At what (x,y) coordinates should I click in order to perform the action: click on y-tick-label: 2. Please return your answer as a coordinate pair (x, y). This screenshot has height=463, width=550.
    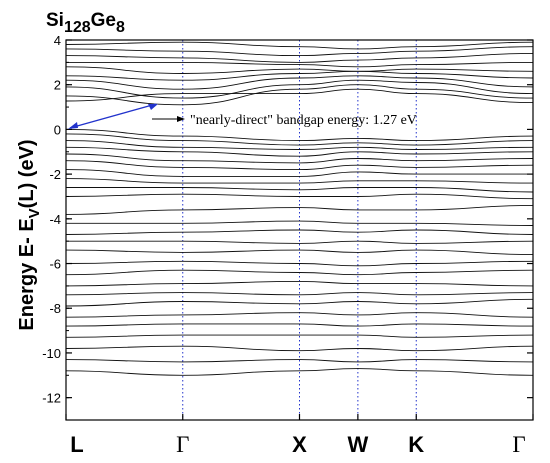
    Looking at the image, I should click on (57, 85).